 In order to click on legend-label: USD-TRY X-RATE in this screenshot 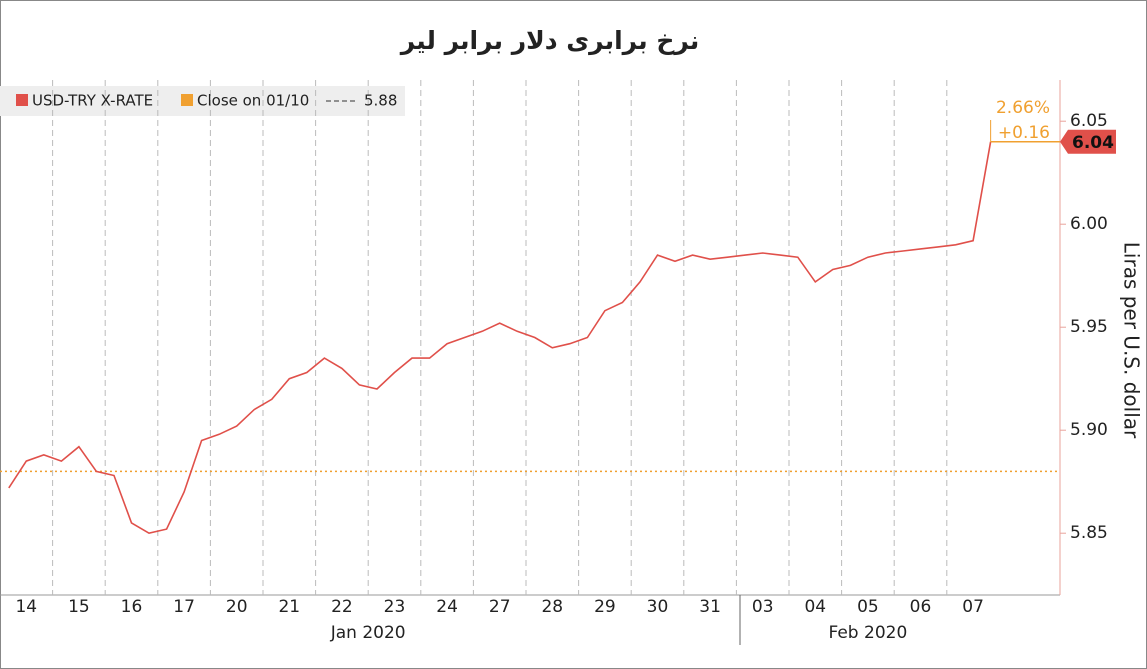, I will do `click(92, 101)`.